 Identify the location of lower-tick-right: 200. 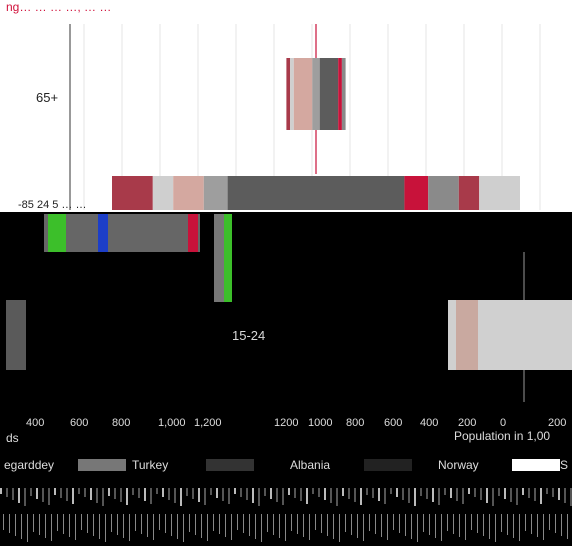
(467, 423).